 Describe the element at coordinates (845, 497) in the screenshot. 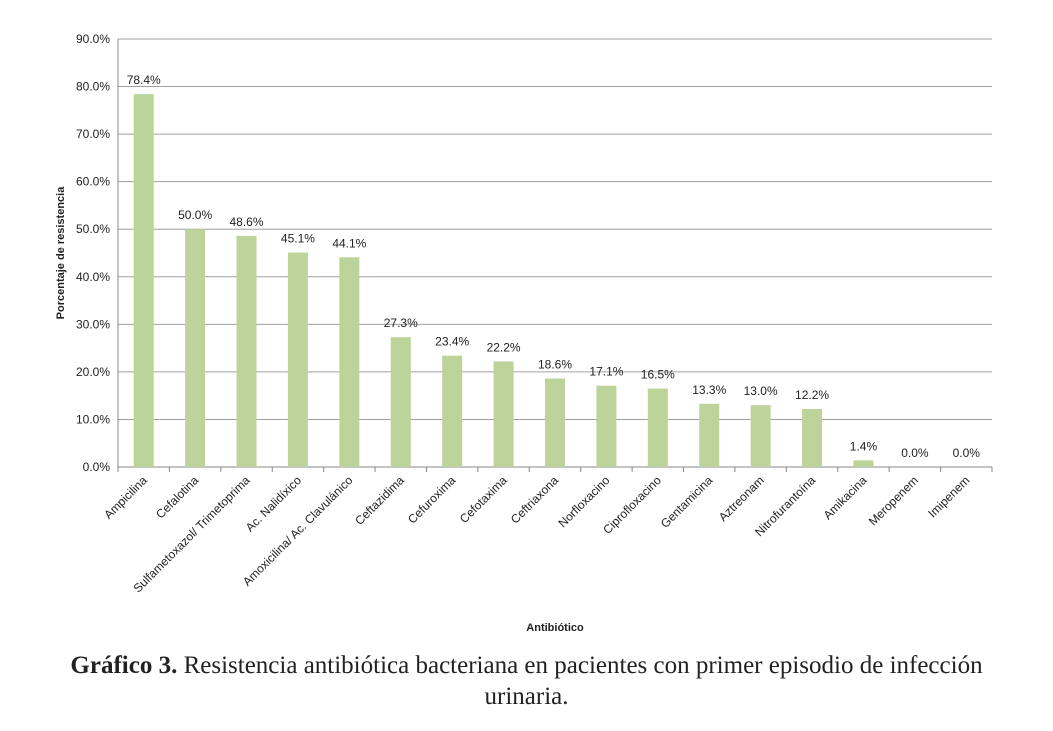

I see `x-tick-label: Amikacina` at that location.